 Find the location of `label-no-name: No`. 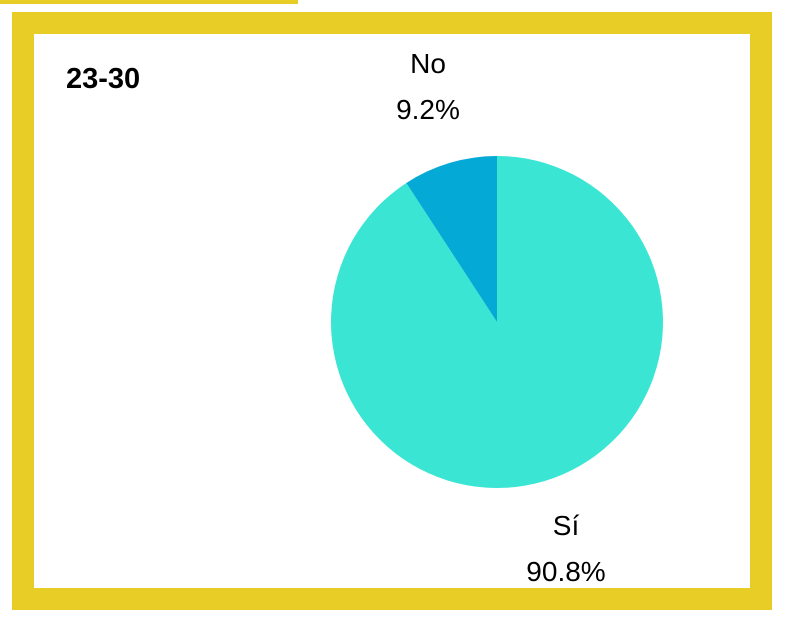

label-no-name: No is located at coordinates (428, 63).